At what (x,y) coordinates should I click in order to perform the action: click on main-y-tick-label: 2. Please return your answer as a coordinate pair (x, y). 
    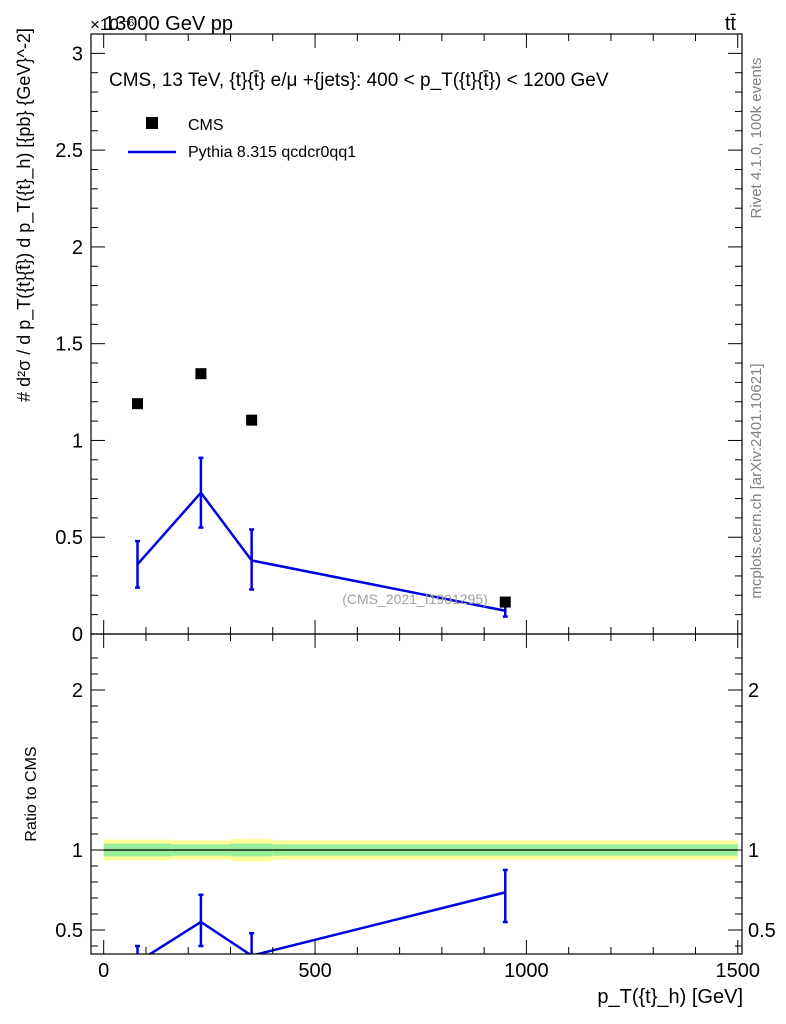
    Looking at the image, I should click on (77, 248).